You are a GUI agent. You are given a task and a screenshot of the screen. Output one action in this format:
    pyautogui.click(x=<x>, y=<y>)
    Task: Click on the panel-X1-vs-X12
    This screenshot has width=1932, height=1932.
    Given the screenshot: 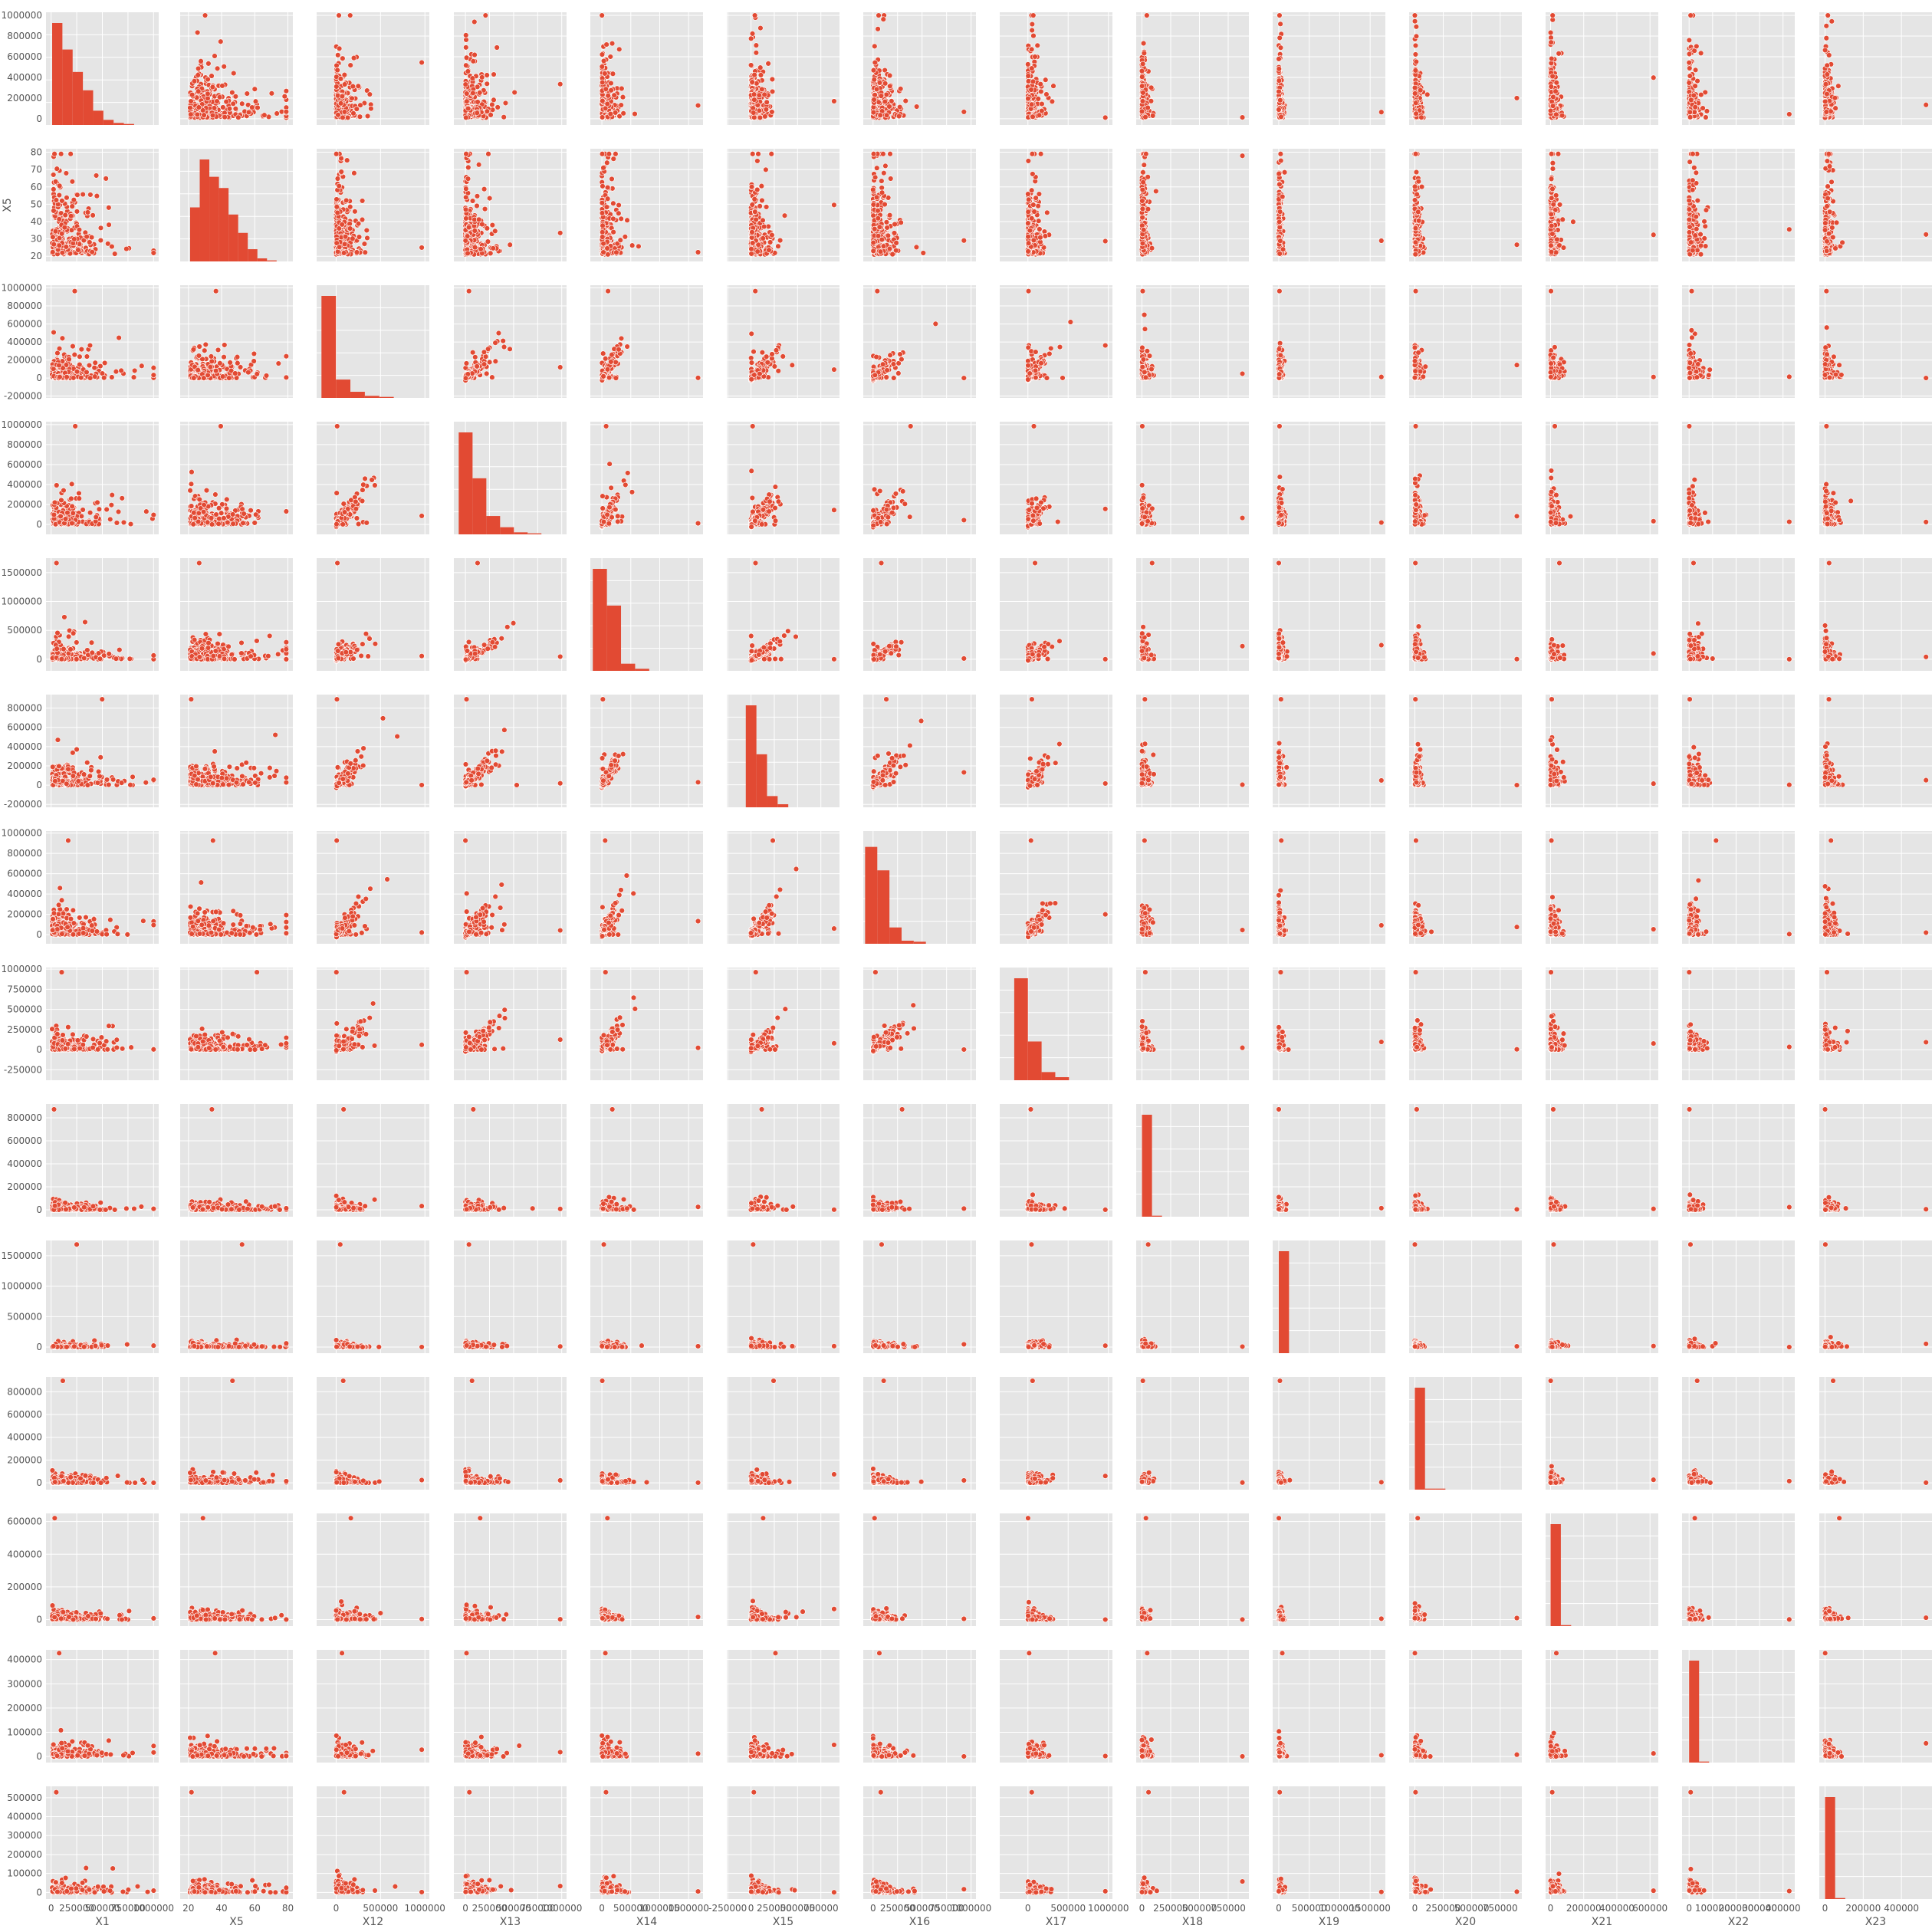 What is the action you would take?
    pyautogui.click(x=373, y=68)
    